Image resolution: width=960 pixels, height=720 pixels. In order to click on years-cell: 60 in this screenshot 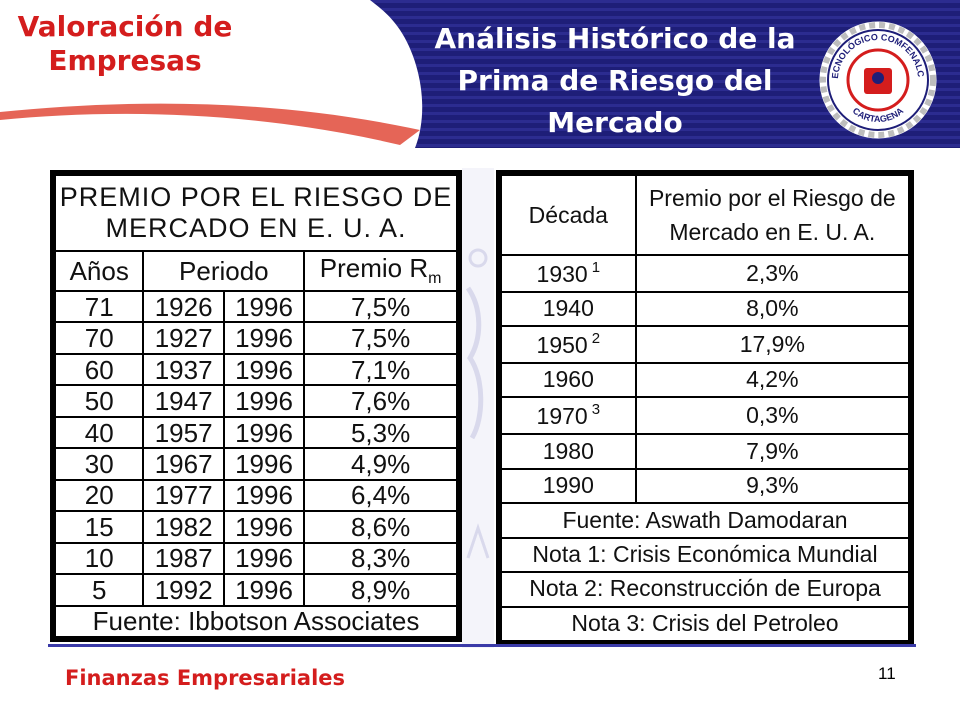, I will do `click(99, 369)`.